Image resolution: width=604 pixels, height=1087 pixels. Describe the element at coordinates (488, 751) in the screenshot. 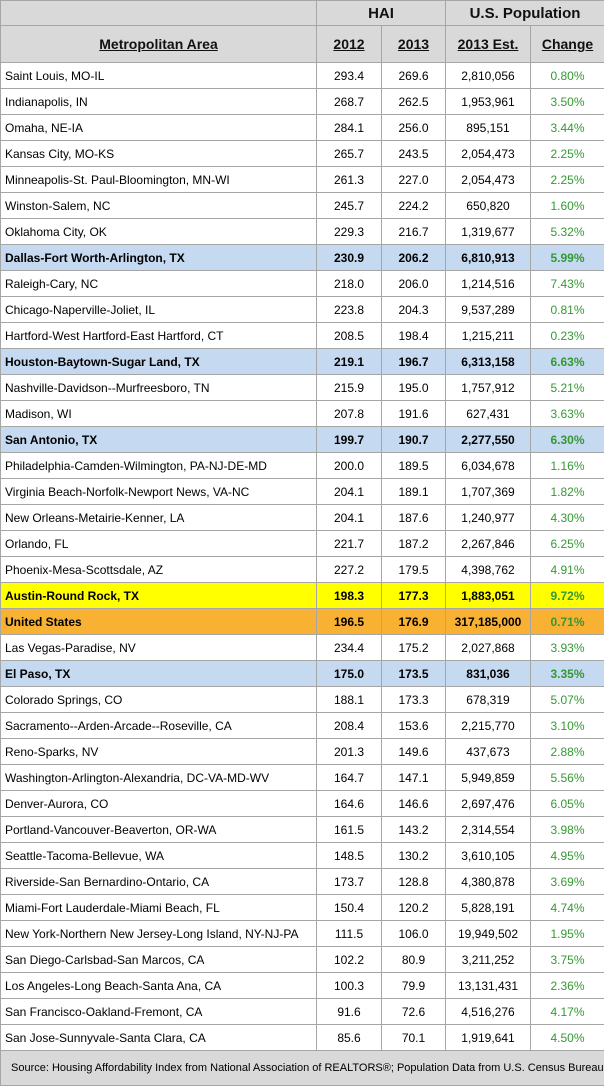

I see `population-estimate: 437,673` at that location.